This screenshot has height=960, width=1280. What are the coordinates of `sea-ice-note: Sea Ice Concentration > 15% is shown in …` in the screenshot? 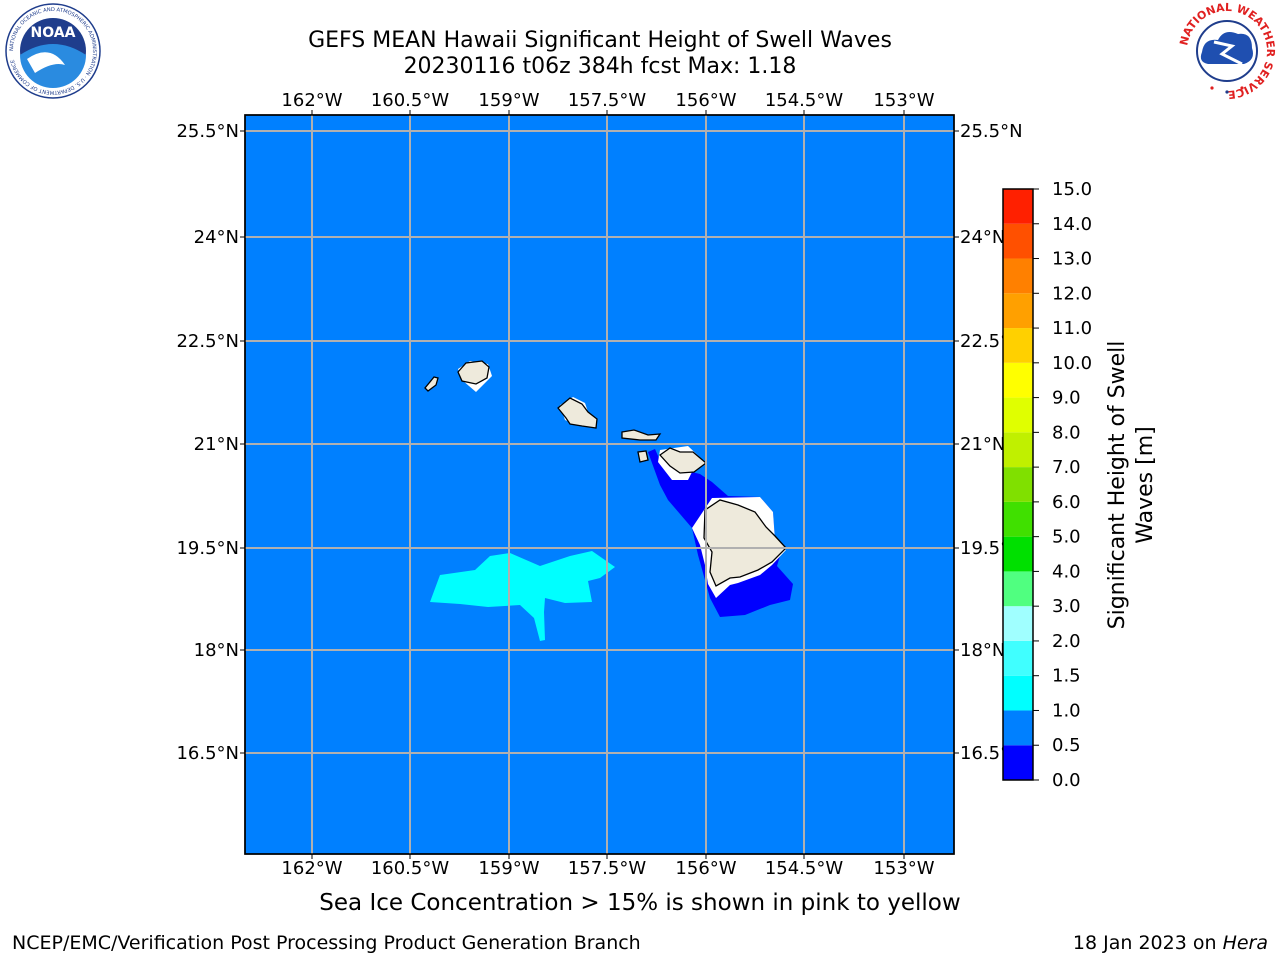 It's located at (640, 903).